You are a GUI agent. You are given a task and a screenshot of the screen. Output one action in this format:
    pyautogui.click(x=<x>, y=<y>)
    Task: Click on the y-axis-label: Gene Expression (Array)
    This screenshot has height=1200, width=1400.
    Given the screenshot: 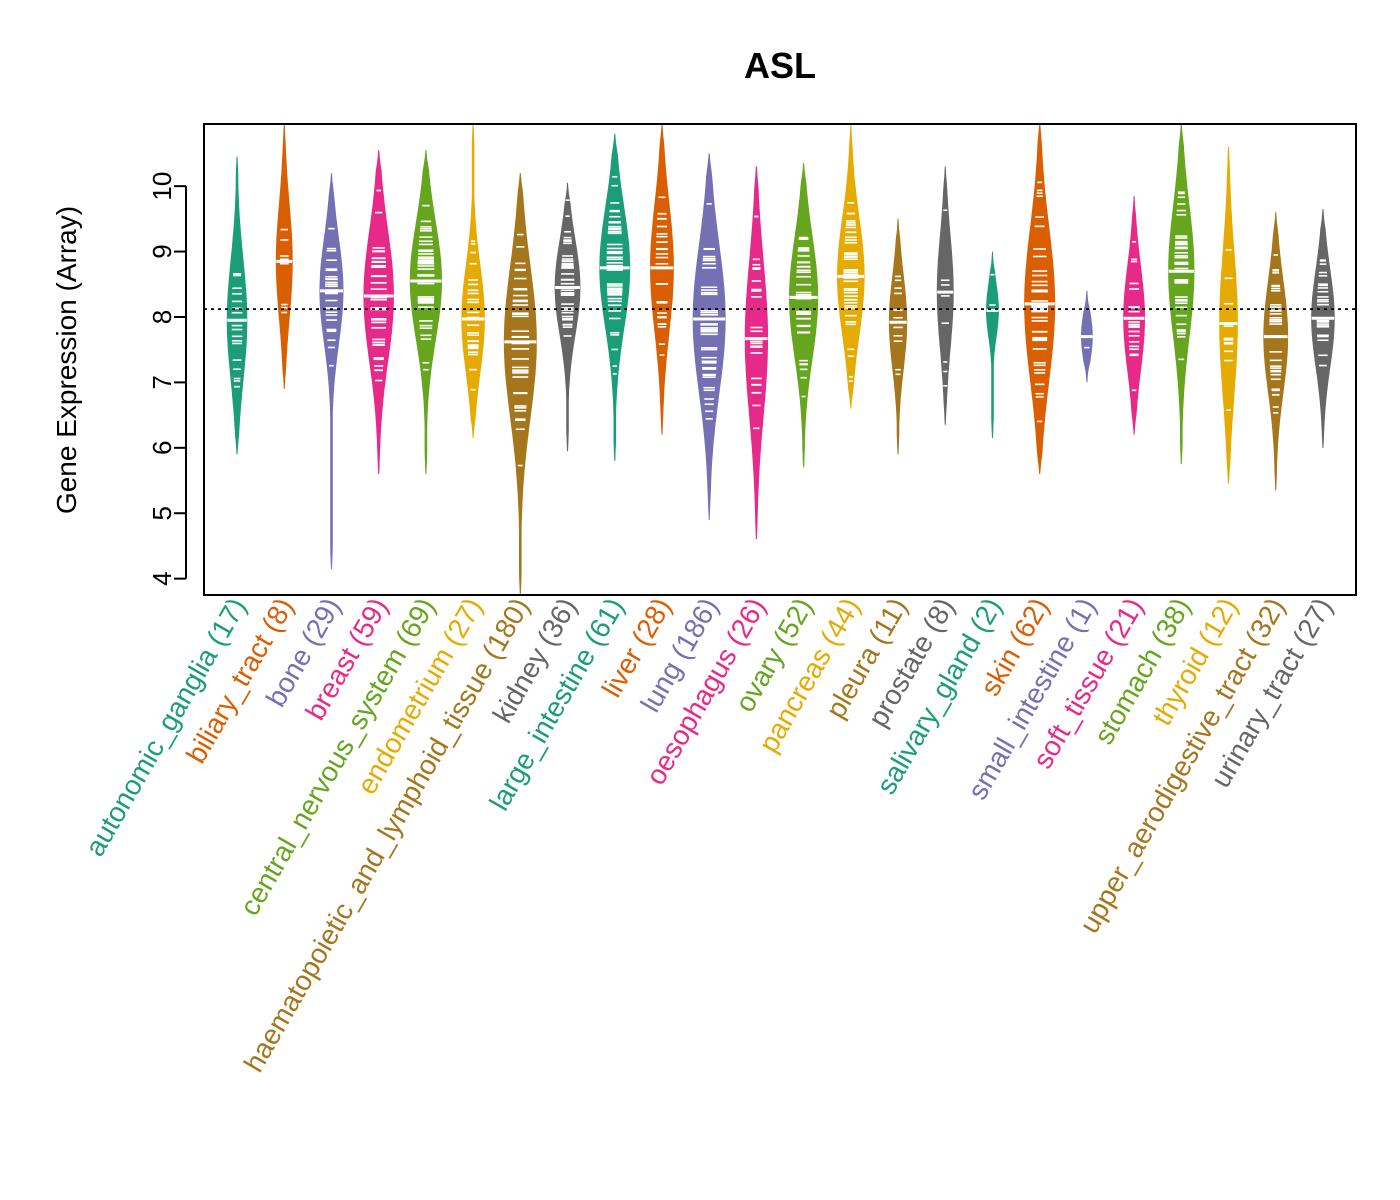 What is the action you would take?
    pyautogui.click(x=66, y=360)
    